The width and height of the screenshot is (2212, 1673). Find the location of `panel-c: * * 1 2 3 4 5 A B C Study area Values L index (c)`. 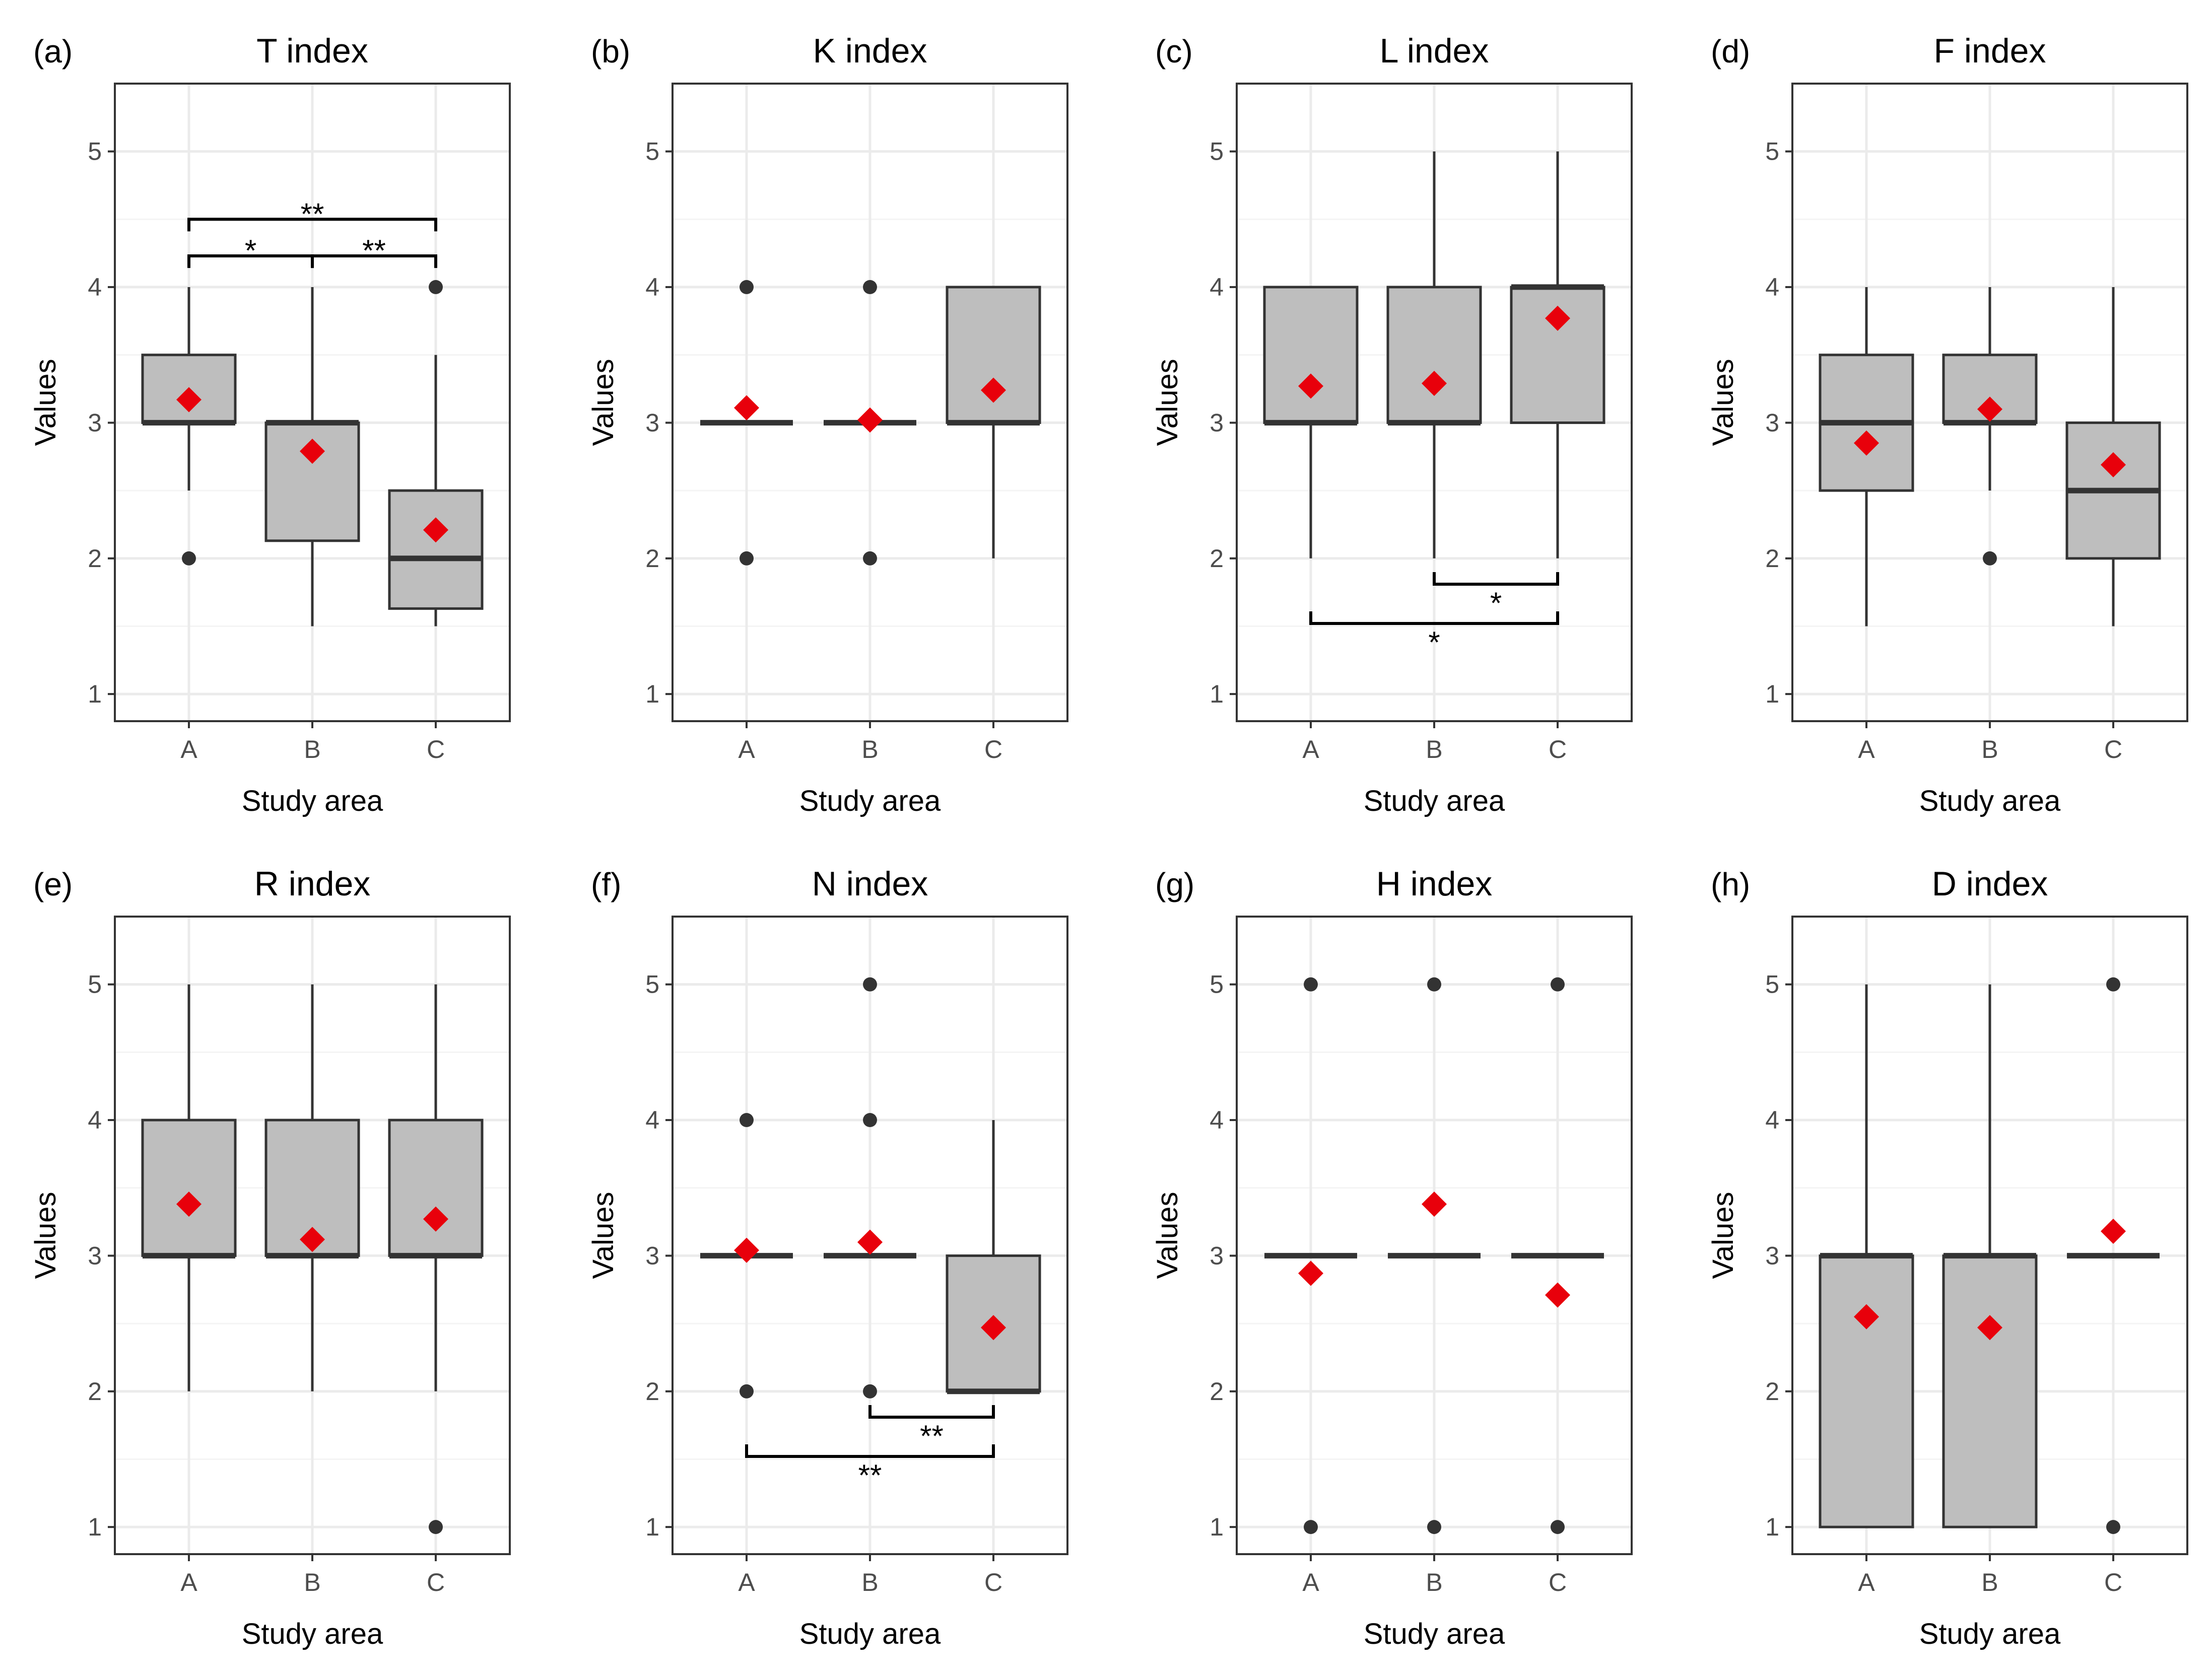

panel-c: * * 1 2 3 4 5 A B C Study area Values L index (c) is located at coordinates (1392, 424).